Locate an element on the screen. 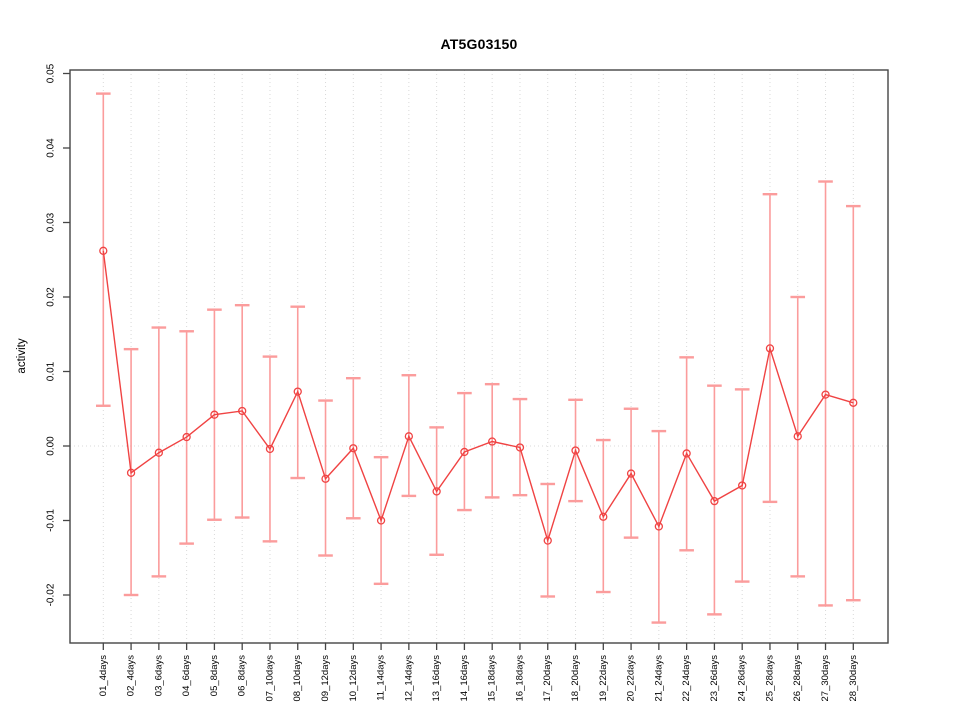 This screenshot has height=720, width=960. x-tick-label: 02_4days is located at coordinates (131, 675).